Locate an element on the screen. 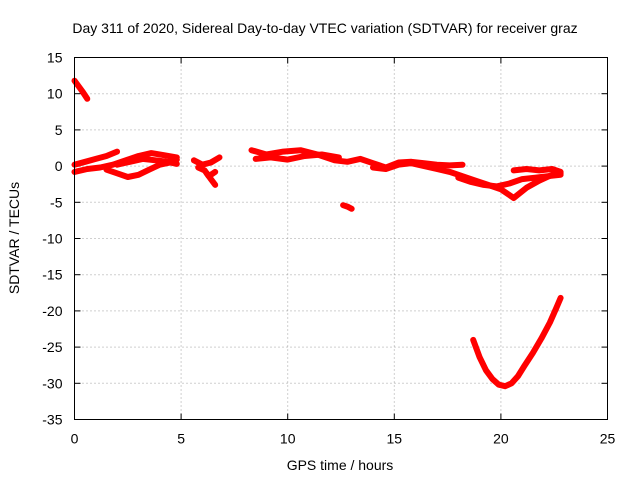 Image resolution: width=640 pixels, height=480 pixels. y-tick-label: -25 is located at coordinates (52, 347).